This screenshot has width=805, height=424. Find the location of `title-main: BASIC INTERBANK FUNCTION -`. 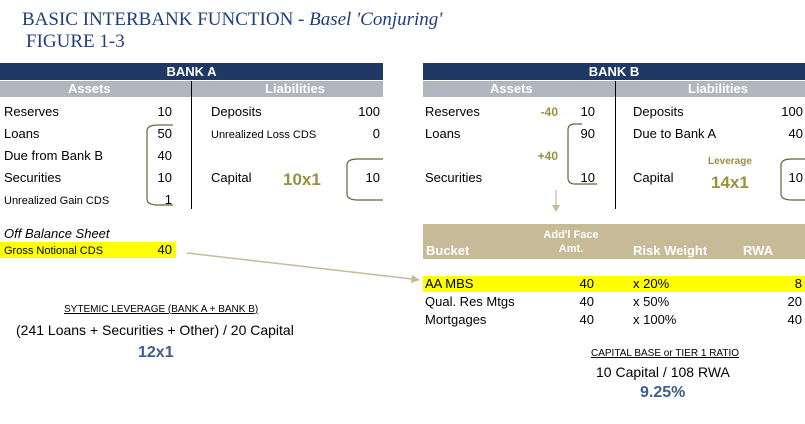

title-main: BASIC INTERBANK FUNCTION - is located at coordinates (166, 19).